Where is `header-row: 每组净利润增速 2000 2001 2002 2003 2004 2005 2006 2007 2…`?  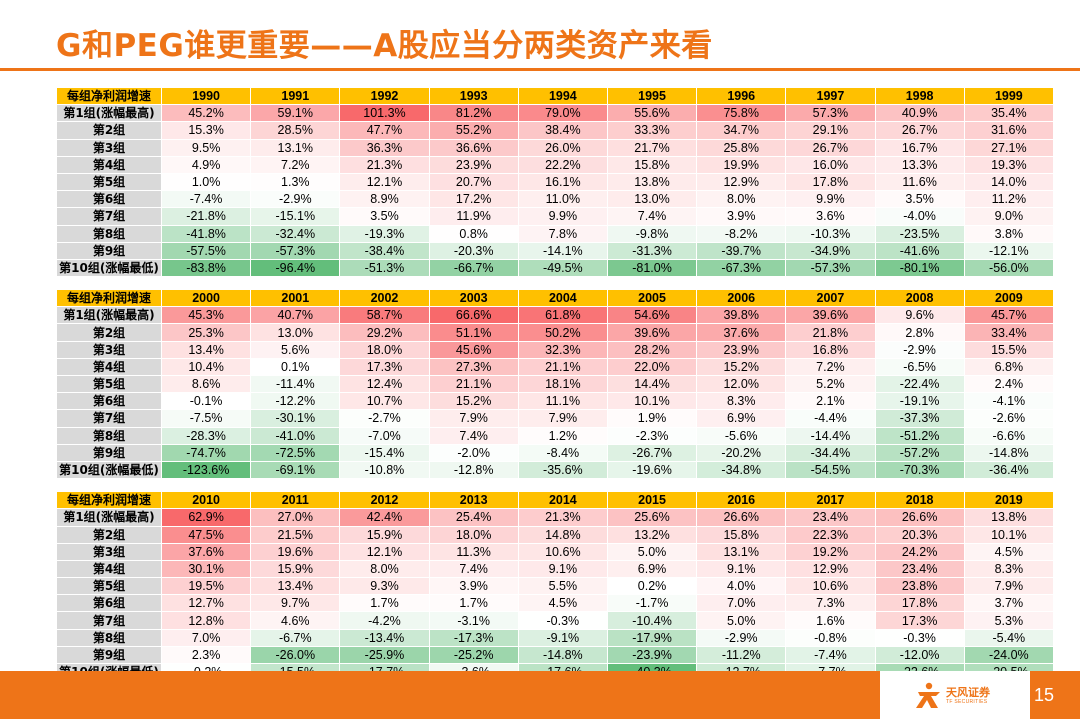
header-row: 每组净利润增速 2000 2001 2002 2003 2004 2005 2006 2007 2… is located at coordinates (556, 299).